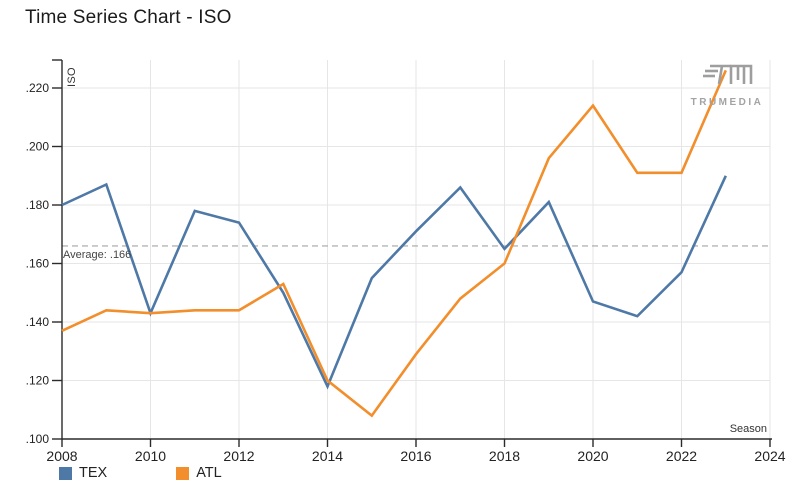  What do you see at coordinates (97, 255) in the screenshot?
I see `average-line-label: Average: .166` at bounding box center [97, 255].